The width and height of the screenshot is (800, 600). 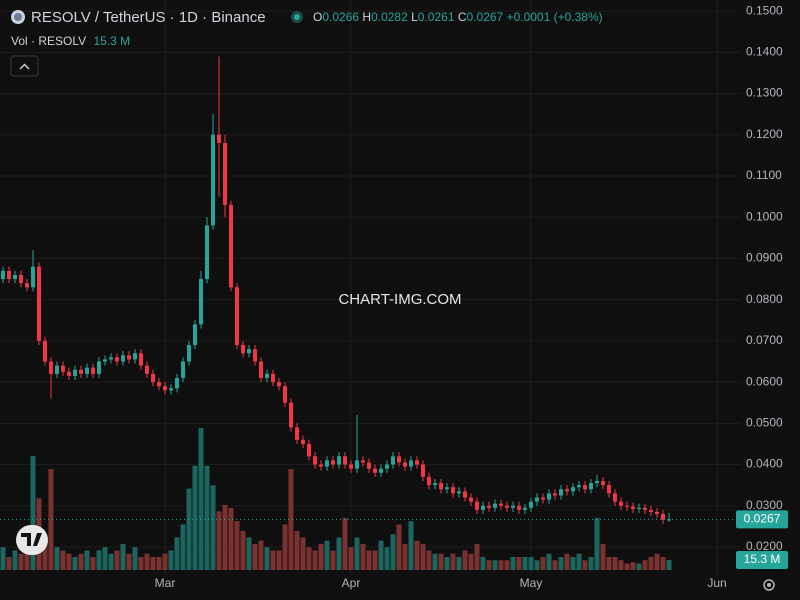 What do you see at coordinates (367, 17) in the screenshot?
I see `ohlc-letter: H` at bounding box center [367, 17].